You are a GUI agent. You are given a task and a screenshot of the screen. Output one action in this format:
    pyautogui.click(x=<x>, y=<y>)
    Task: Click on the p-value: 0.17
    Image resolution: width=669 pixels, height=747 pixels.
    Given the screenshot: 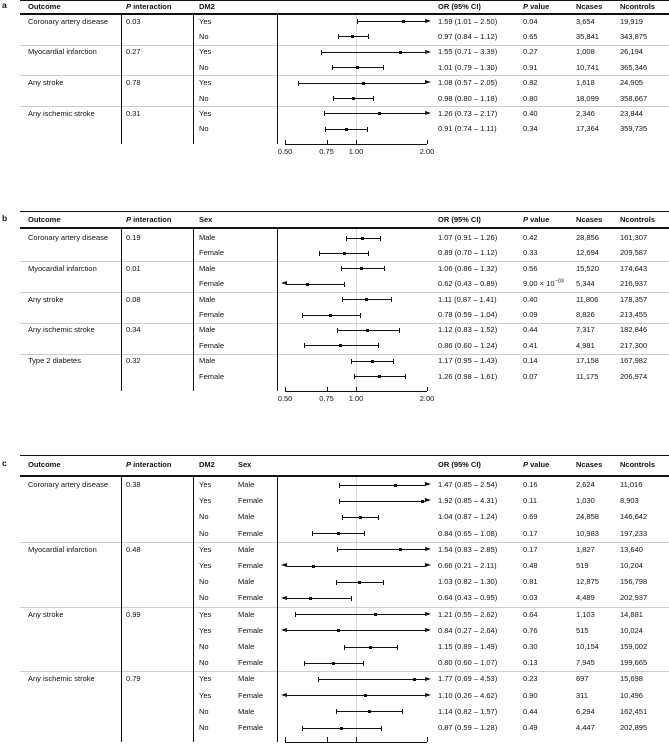 What is the action you would take?
    pyautogui.click(x=530, y=533)
    